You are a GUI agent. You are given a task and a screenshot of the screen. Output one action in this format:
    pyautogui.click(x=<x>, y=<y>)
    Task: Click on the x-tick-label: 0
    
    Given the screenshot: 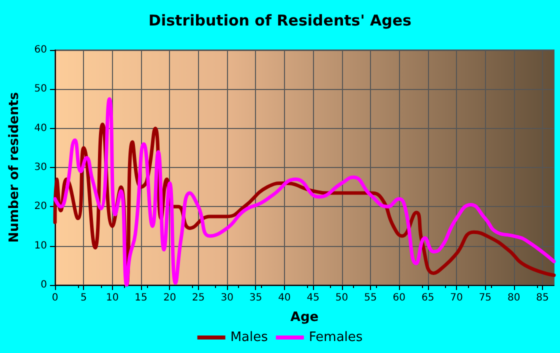 What is the action you would take?
    pyautogui.click(x=55, y=298)
    